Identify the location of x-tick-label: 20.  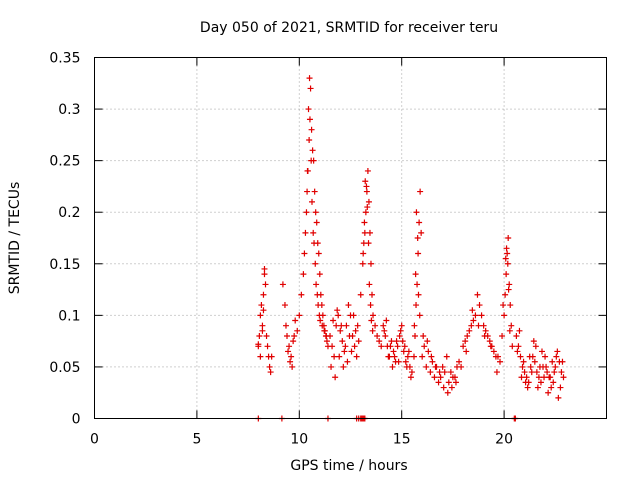
(504, 440).